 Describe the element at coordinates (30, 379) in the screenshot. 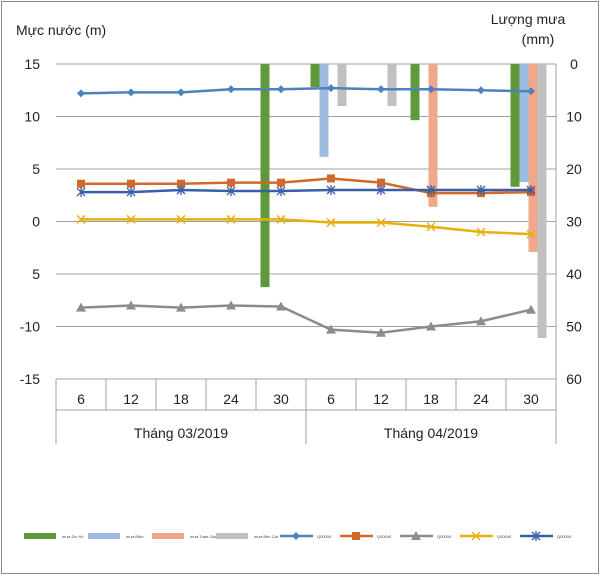

I see `y-tick-label: -15` at that location.